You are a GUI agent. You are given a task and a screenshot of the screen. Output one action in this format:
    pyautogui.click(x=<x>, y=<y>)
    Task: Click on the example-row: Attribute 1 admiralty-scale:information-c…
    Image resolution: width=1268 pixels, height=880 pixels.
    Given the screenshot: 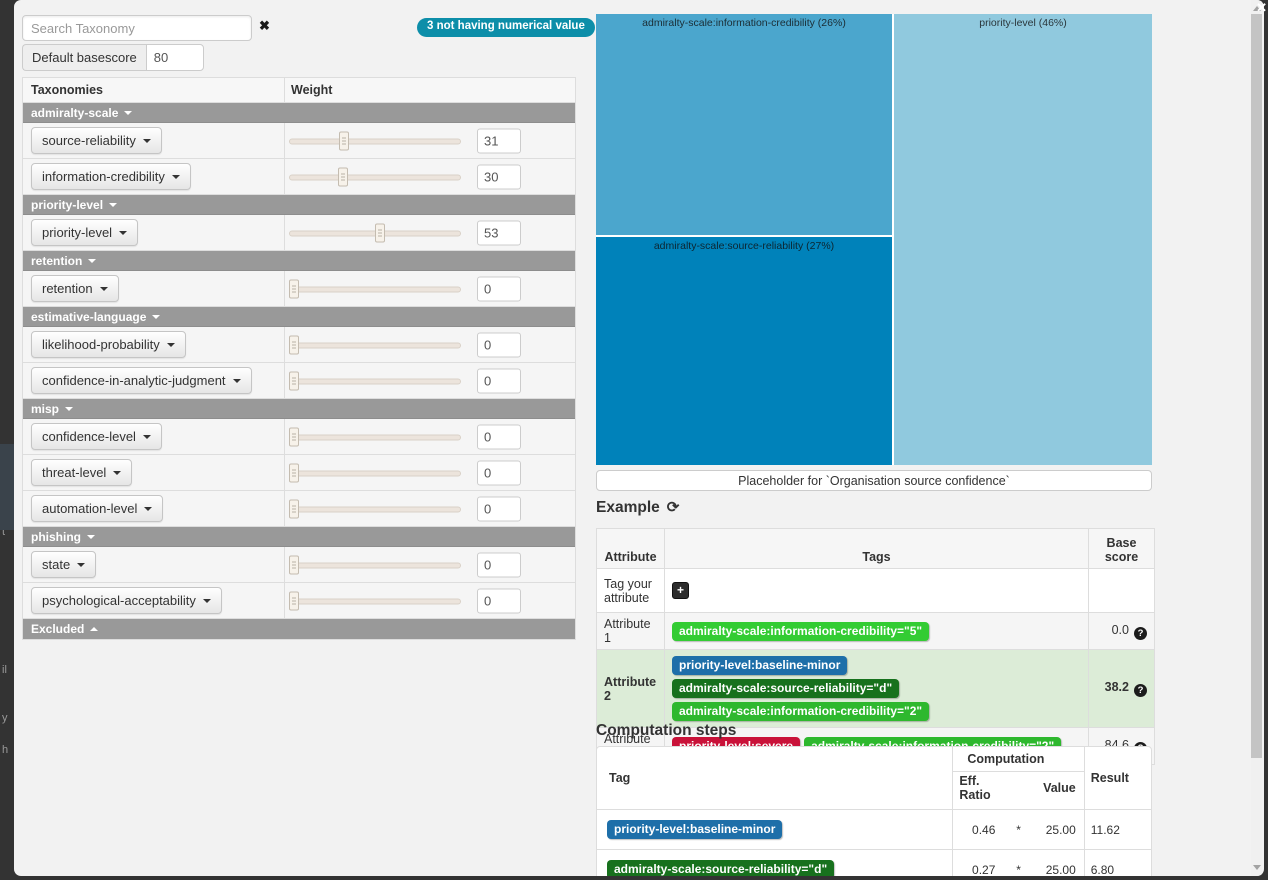 What is the action you would take?
    pyautogui.click(x=875, y=631)
    